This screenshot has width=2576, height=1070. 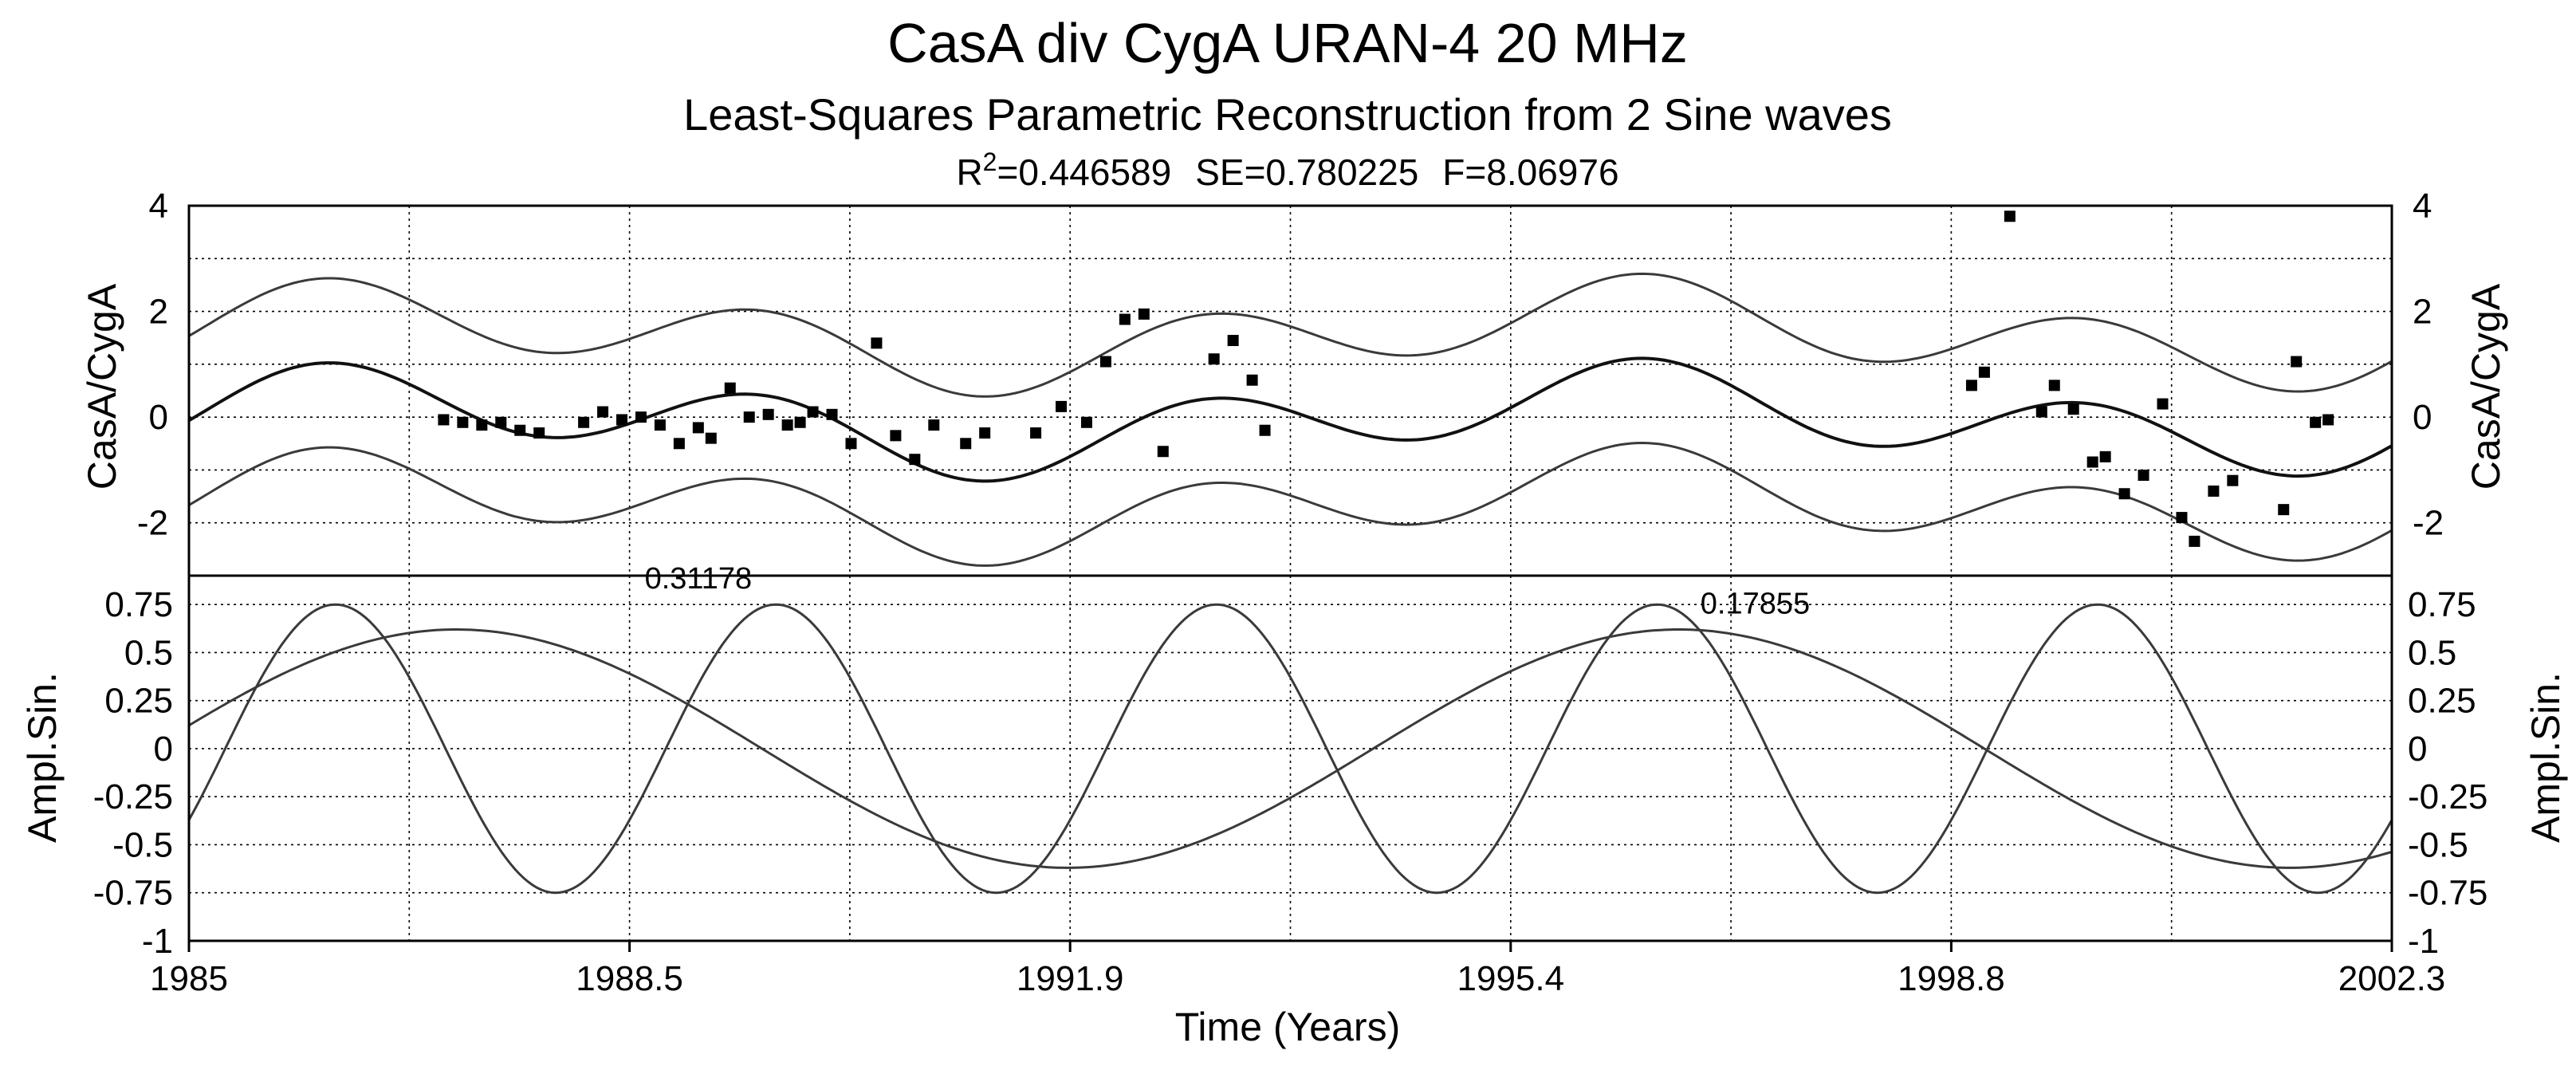 What do you see at coordinates (153, 523) in the screenshot?
I see `top-y-tick-label-left: -2` at bounding box center [153, 523].